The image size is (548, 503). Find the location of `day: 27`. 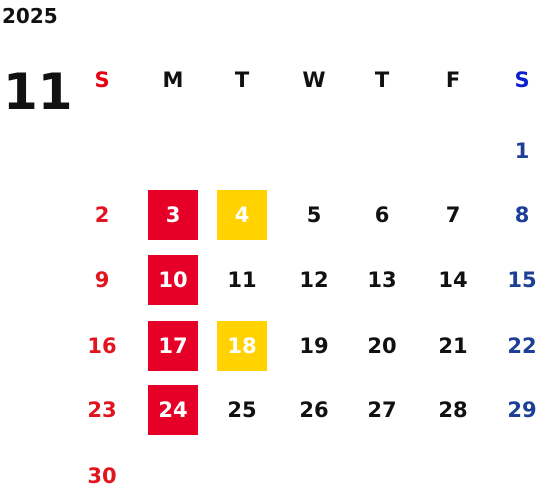

day: 27 is located at coordinates (382, 410).